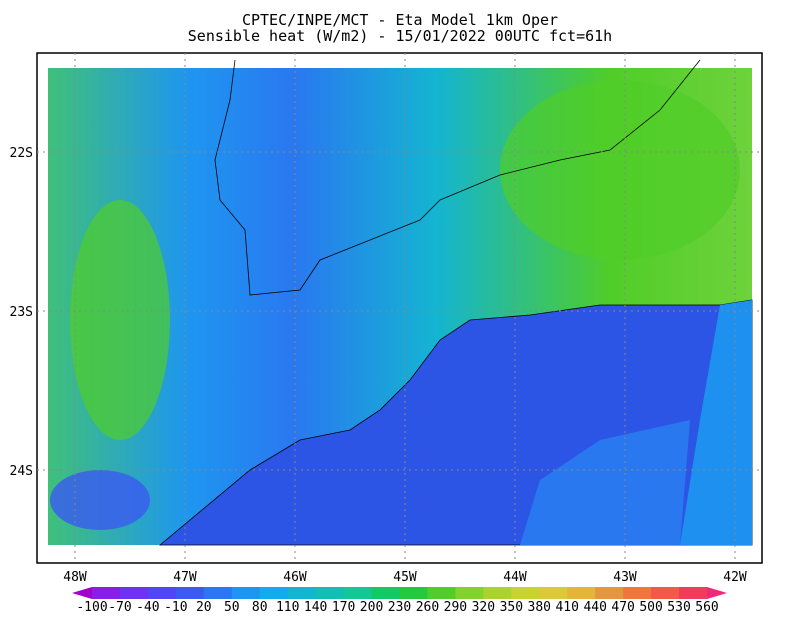  What do you see at coordinates (405, 577) in the screenshot?
I see `lon-label: 45W` at bounding box center [405, 577].